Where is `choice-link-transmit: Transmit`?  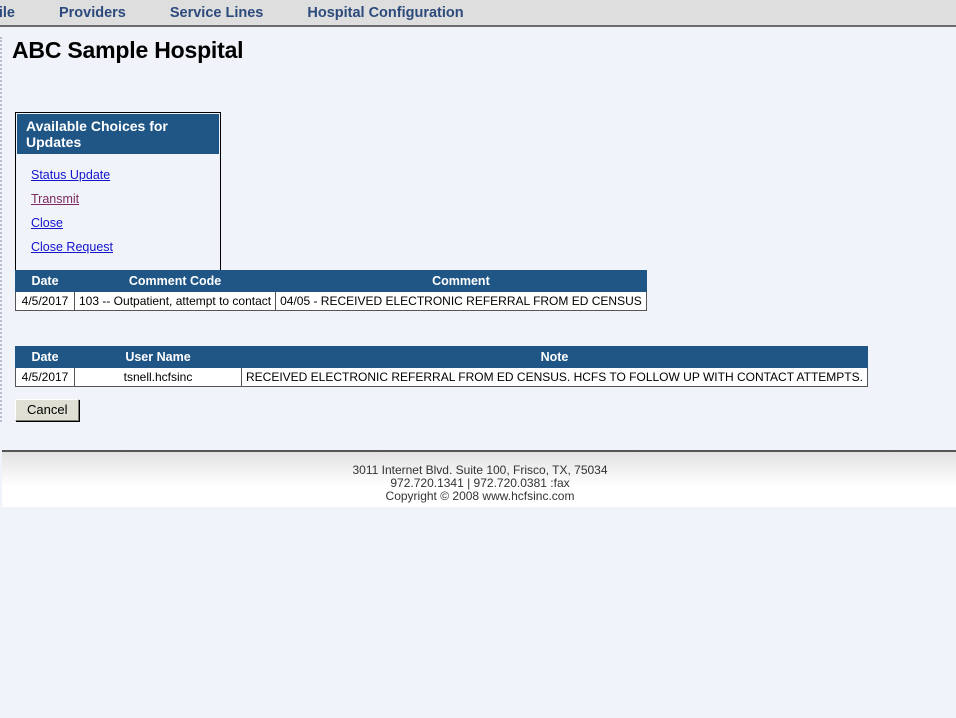
choice-link-transmit: Transmit is located at coordinates (55, 199).